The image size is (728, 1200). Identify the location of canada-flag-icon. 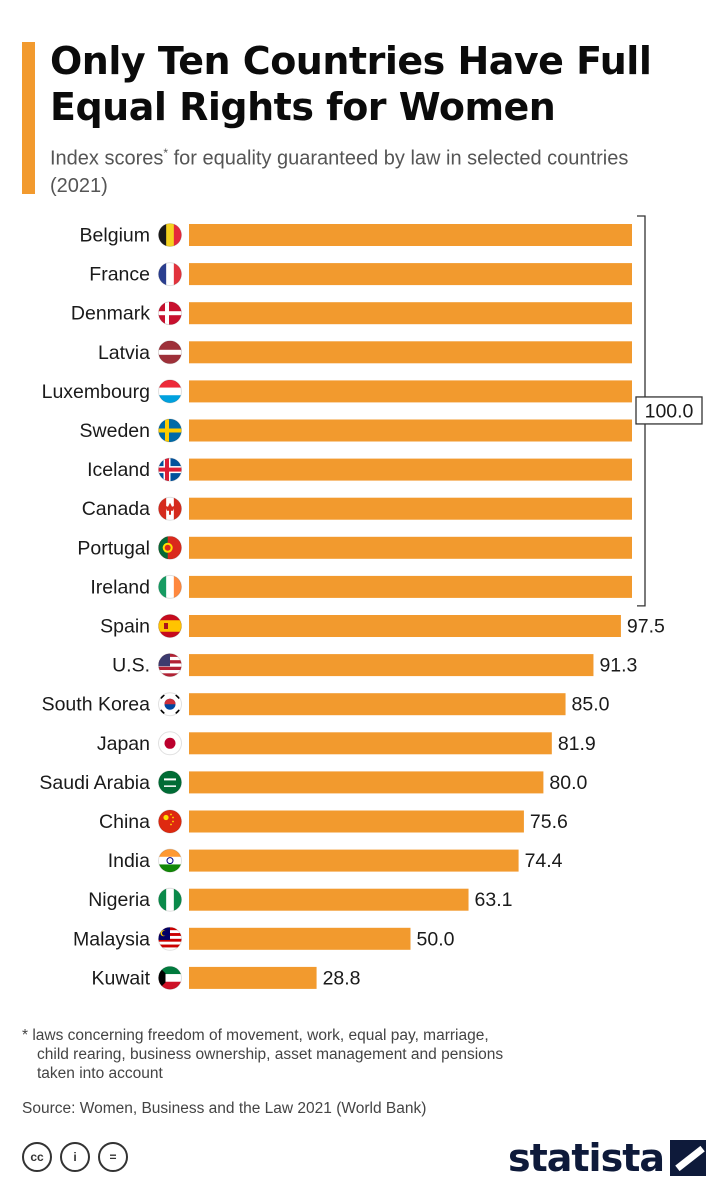
(170, 508).